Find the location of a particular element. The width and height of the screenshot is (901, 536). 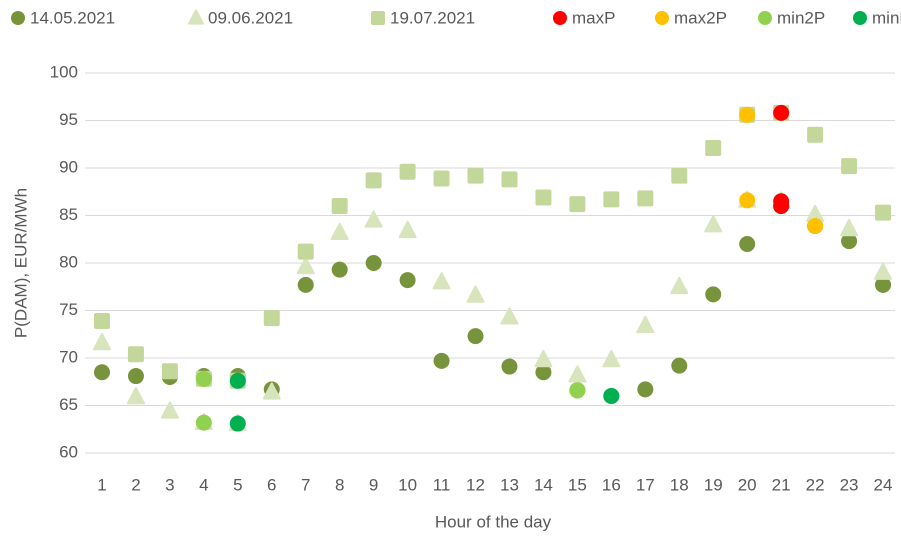

y-tick-label: 95 is located at coordinates (68, 119).